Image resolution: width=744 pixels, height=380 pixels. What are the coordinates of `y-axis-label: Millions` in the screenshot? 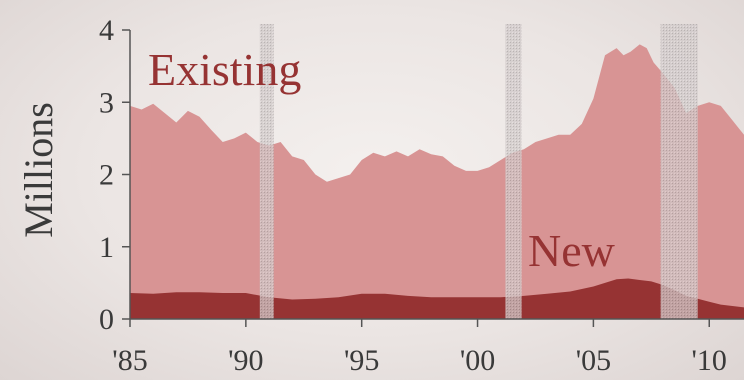 It's located at (38, 170).